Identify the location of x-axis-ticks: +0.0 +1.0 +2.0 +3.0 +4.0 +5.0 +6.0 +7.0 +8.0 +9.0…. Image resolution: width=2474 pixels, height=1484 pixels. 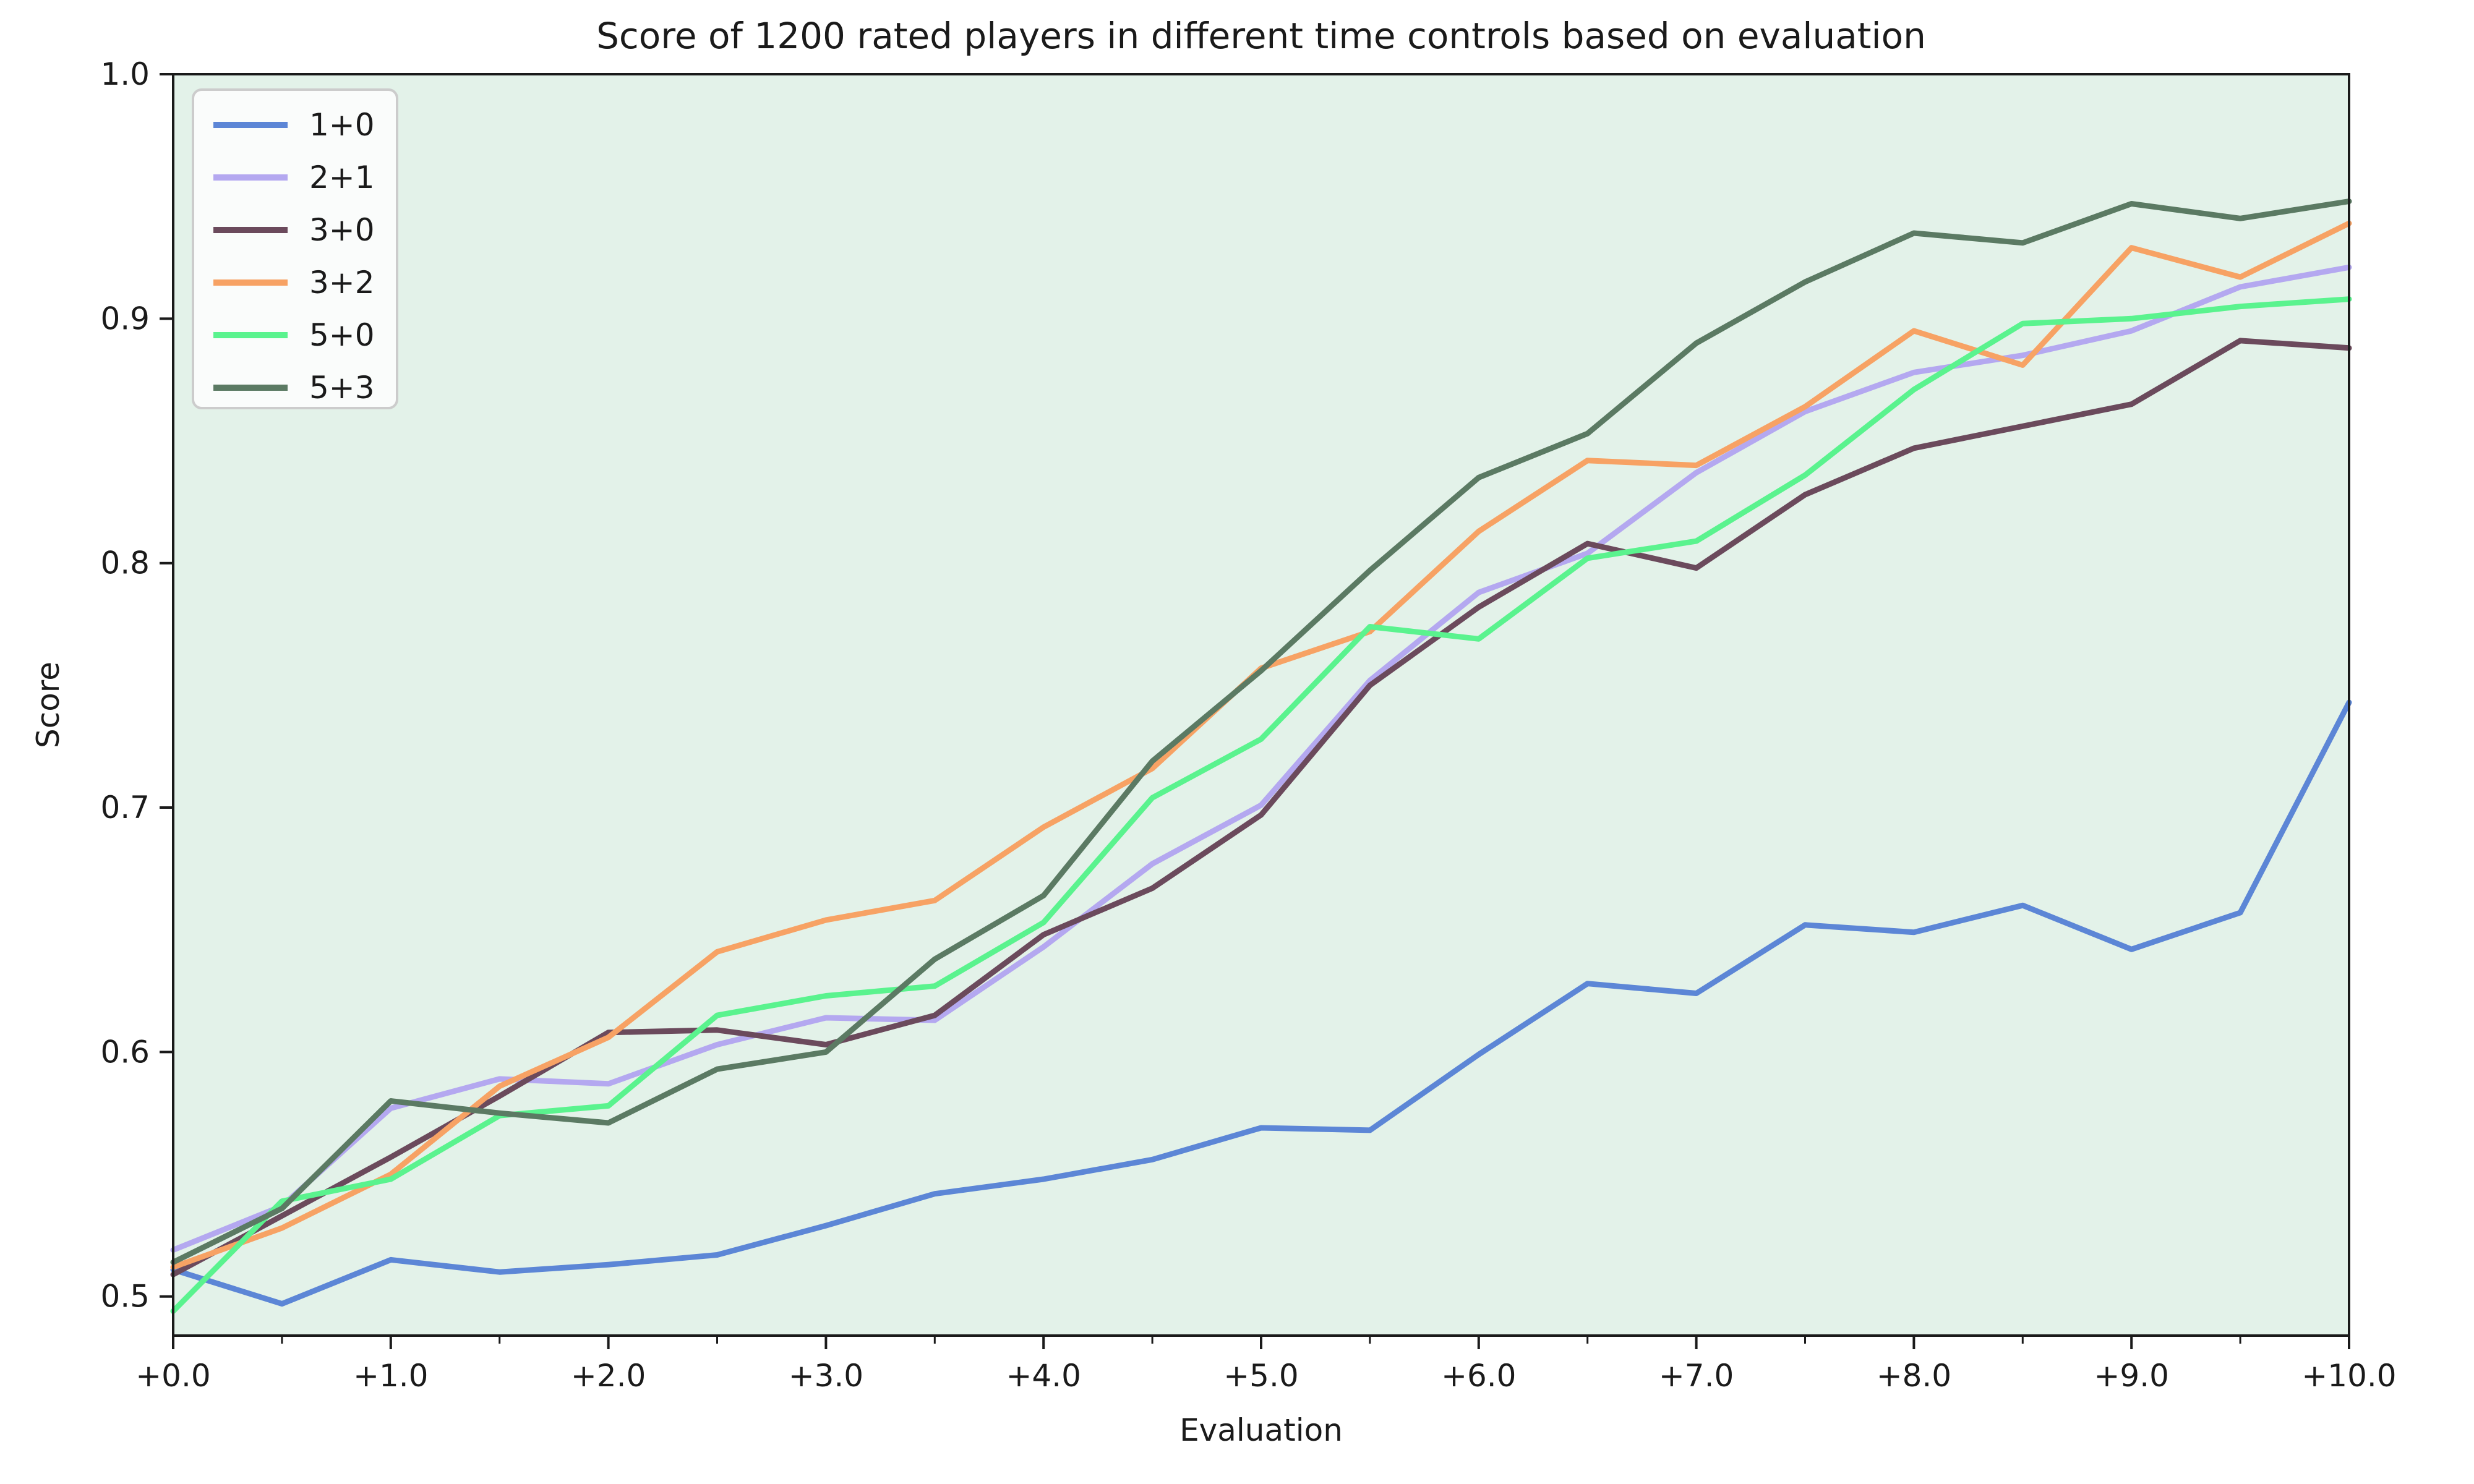
(1266, 1365).